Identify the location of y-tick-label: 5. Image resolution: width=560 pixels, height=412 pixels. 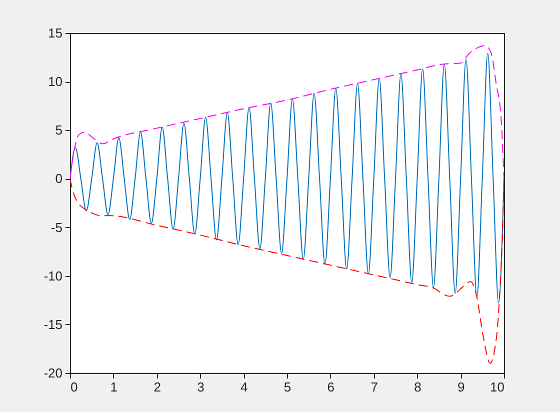
(58, 130).